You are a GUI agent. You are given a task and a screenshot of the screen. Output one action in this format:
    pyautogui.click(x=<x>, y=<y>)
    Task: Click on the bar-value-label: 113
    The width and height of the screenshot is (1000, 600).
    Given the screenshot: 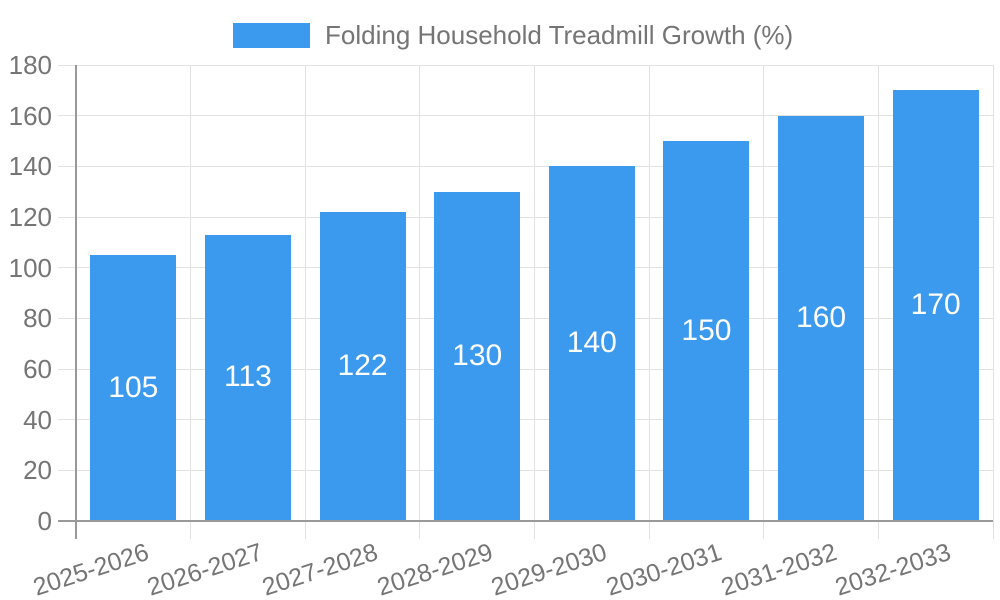 What is the action you would take?
    pyautogui.click(x=248, y=377)
    